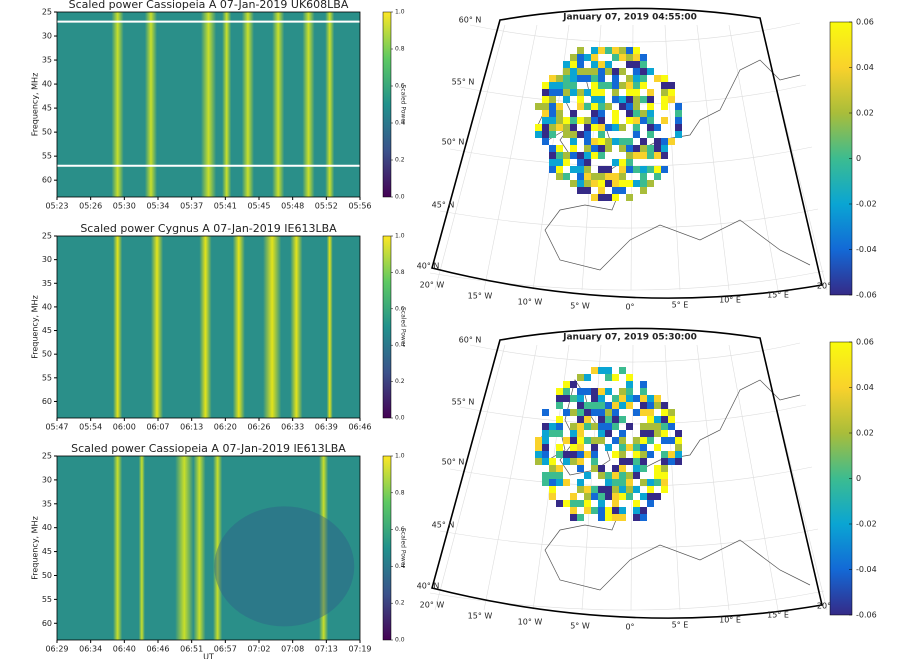  I want to click on x-tick-label: 06:46, so click(359, 427).